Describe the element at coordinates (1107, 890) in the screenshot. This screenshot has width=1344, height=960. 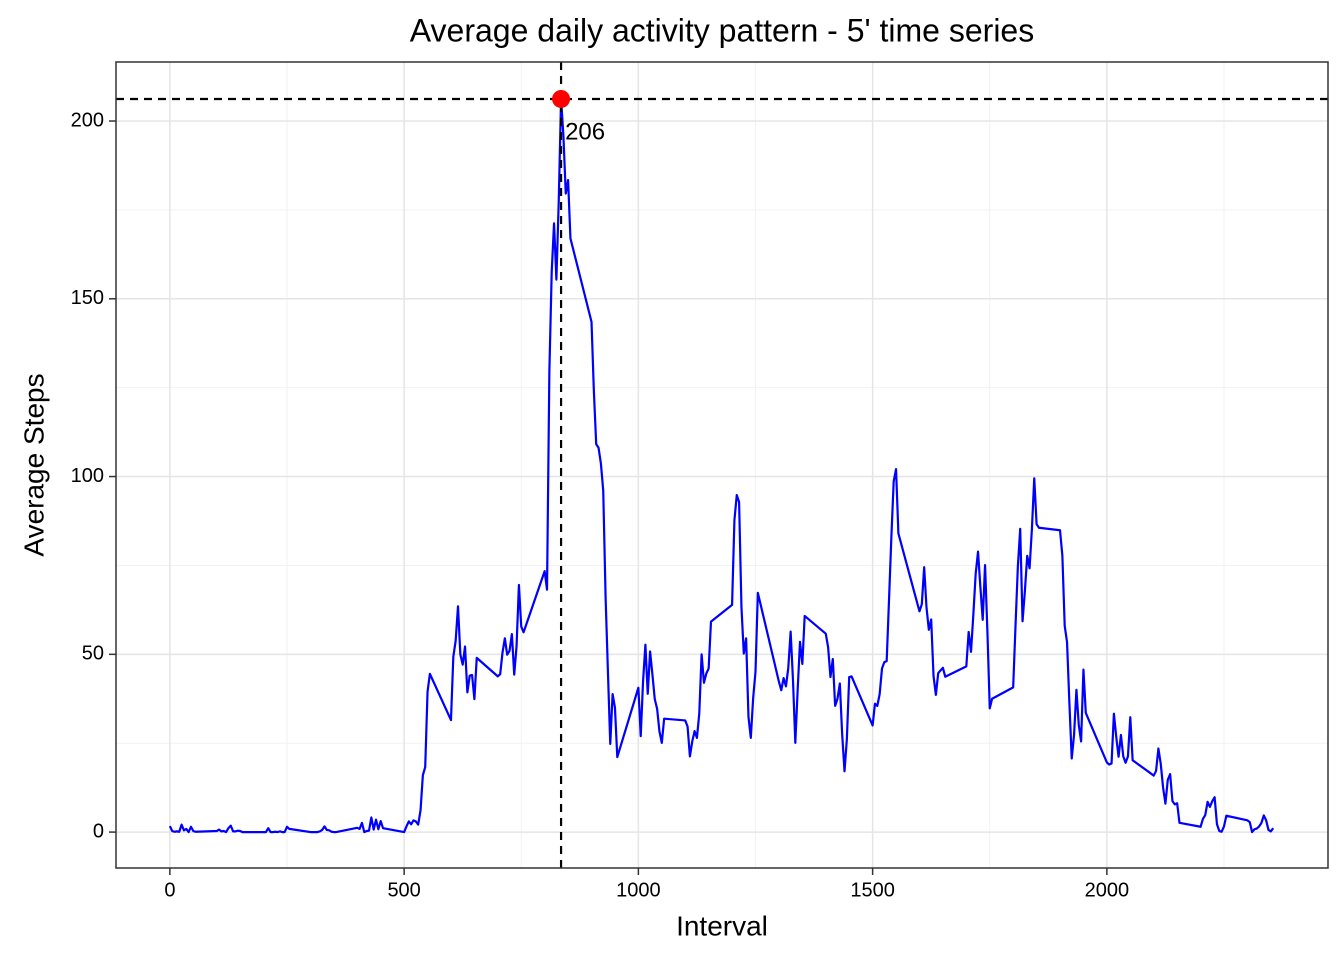
I see `x-tick-label: 2000` at that location.